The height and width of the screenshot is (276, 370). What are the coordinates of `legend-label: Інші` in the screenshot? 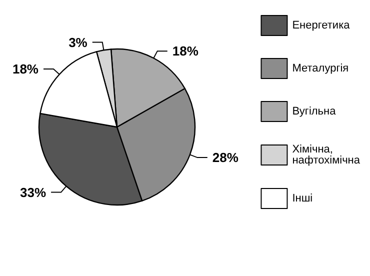 It's located at (302, 198).